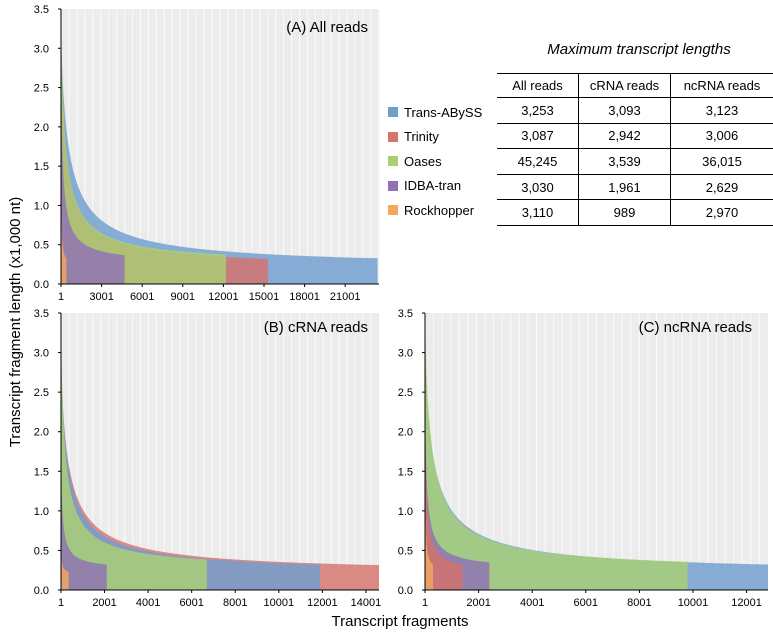 The image size is (773, 637). I want to click on table-row: 3,253 3,093 3,123, so click(635, 110).